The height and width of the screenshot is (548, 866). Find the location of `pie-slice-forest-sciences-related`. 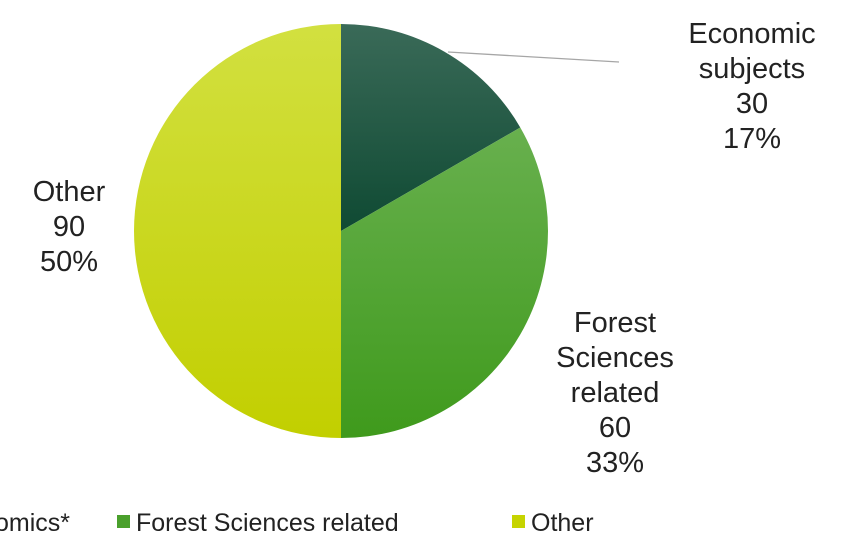

pie-slice-forest-sciences-related is located at coordinates (445, 282).